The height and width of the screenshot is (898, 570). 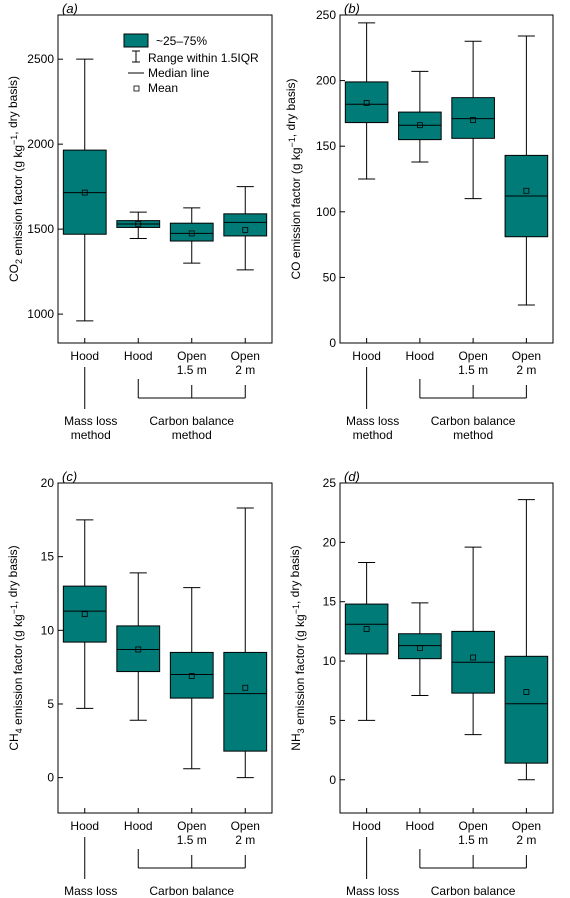 I want to click on y-tick-label: 10, so click(x=330, y=661).